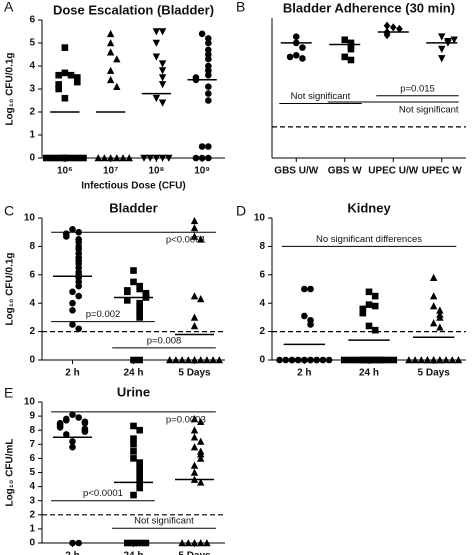 The height and width of the screenshot is (555, 474). What do you see at coordinates (434, 373) in the screenshot?
I see `x-tick-label: 5 Days` at bounding box center [434, 373].